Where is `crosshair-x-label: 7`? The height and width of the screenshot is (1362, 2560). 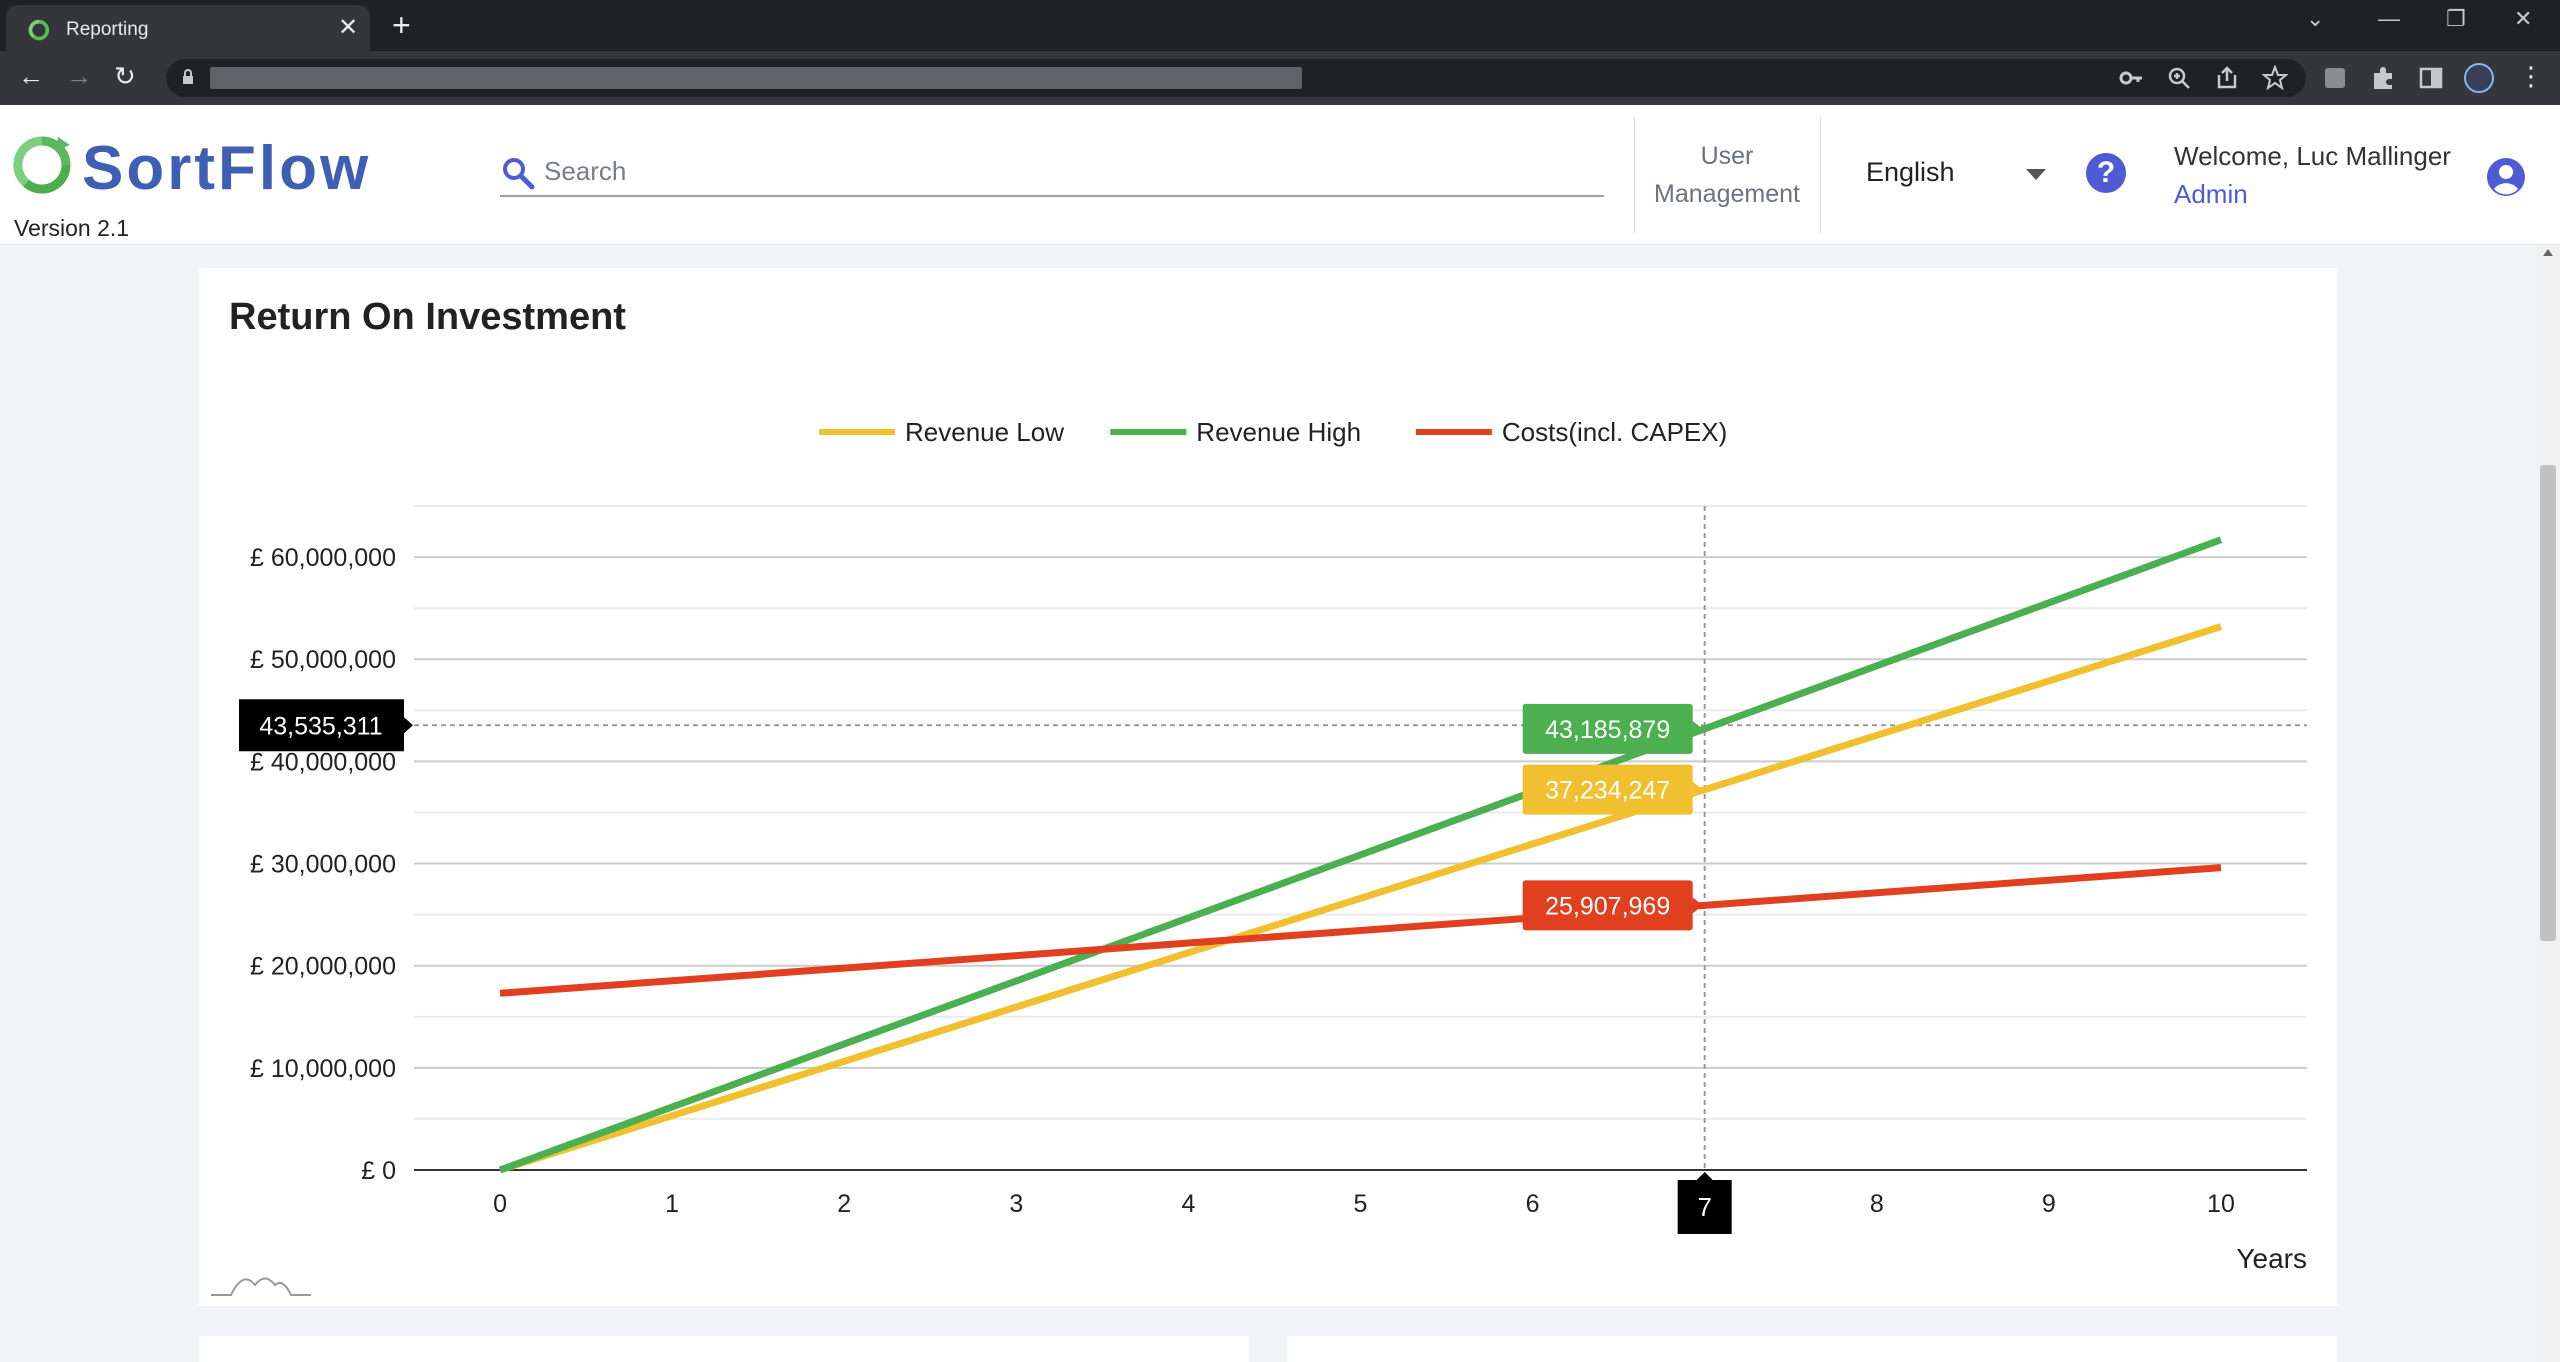
crosshair-x-label: 7 is located at coordinates (1704, 1207).